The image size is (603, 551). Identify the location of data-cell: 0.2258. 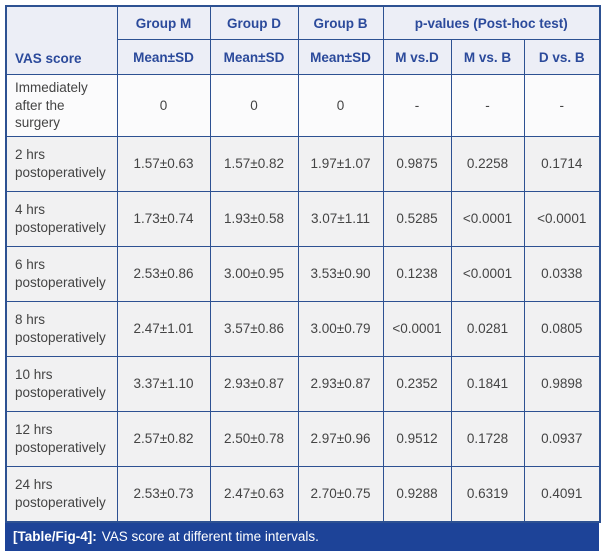
(487, 163).